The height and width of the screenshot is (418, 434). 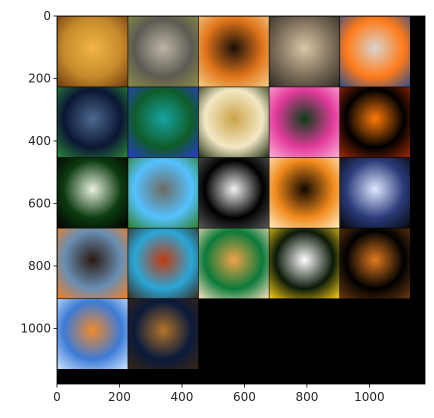 I want to click on image-tile-kitten, so click(x=233, y=263).